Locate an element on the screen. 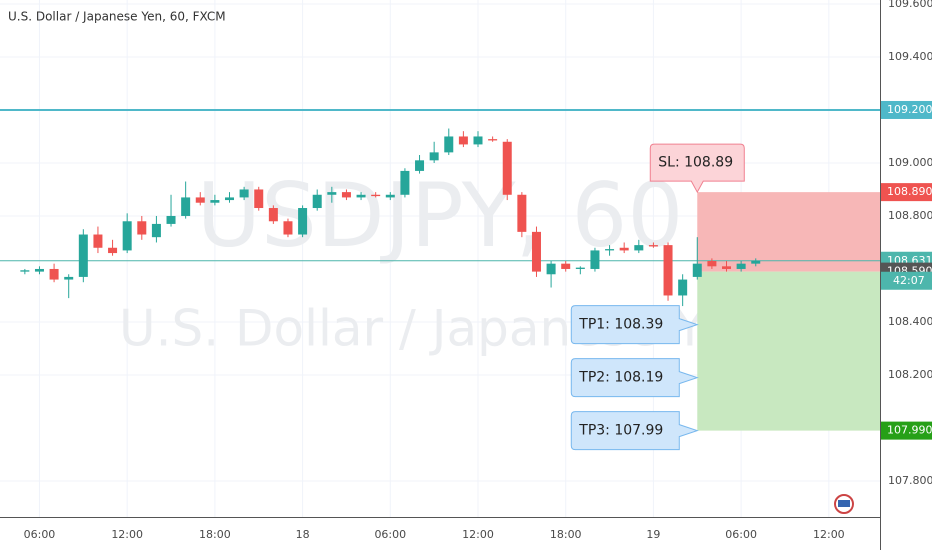 The width and height of the screenshot is (932, 550). icon-flag is located at coordinates (844, 503).